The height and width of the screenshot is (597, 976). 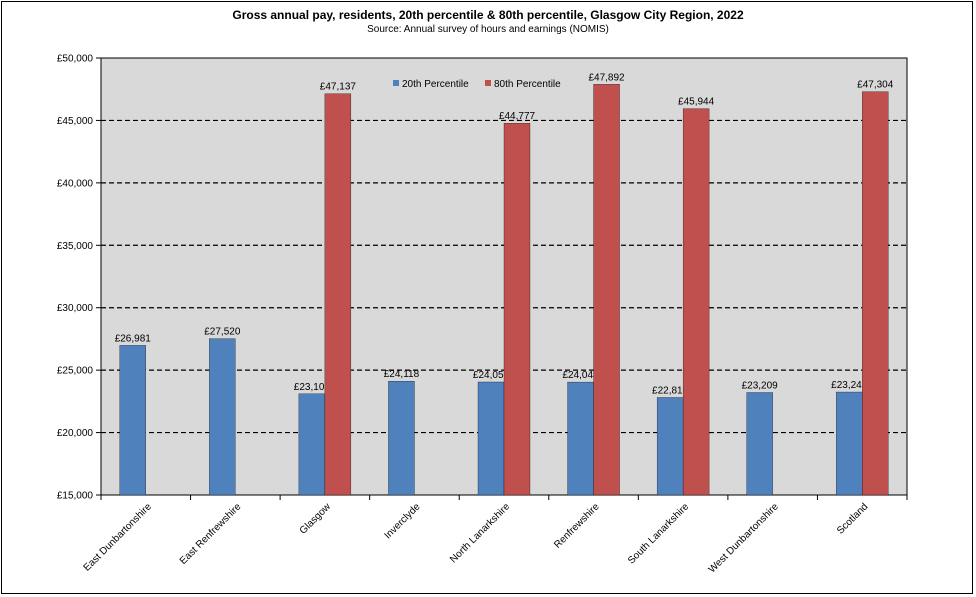 I want to click on data-label: £44,777, so click(x=517, y=116).